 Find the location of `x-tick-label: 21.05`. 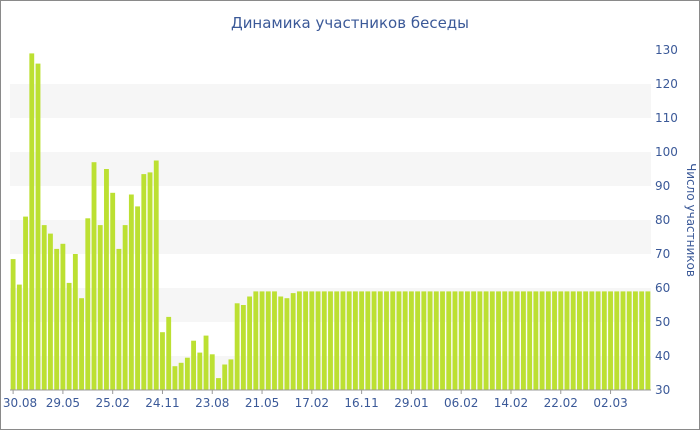

x-tick-label: 21.05 is located at coordinates (262, 403).